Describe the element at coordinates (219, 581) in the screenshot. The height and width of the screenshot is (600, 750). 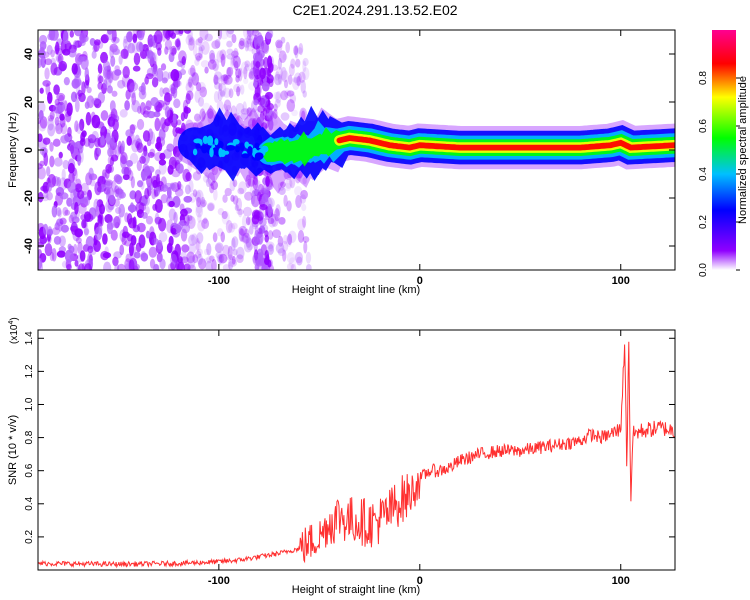
I see `snr-xtick-label: -100` at that location.